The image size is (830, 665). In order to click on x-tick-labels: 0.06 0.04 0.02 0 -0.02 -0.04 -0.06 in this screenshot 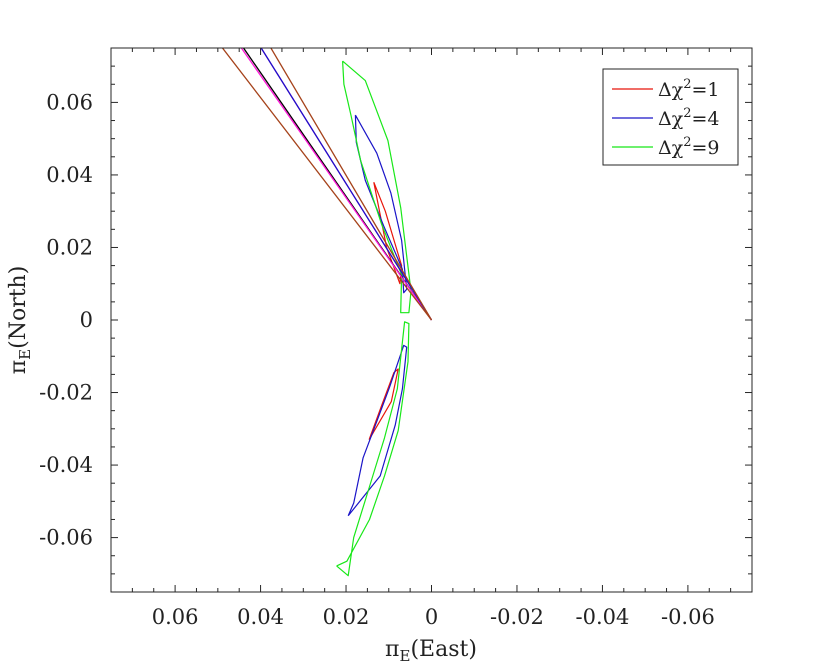, I will do `click(433, 617)`.